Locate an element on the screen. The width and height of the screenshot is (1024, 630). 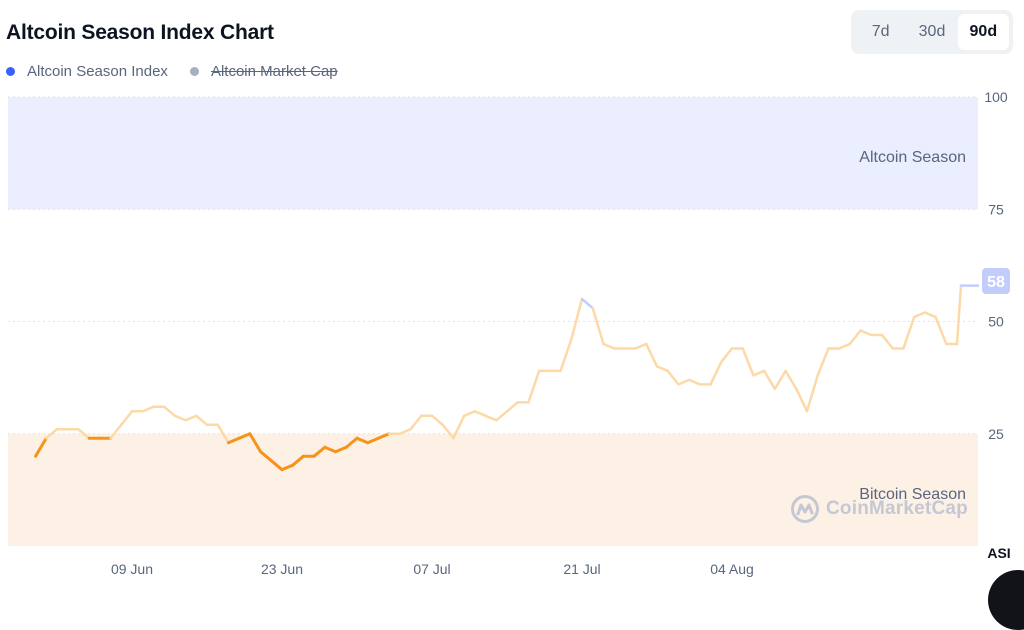
legend-label: Altcoin Market Cap is located at coordinates (274, 71).